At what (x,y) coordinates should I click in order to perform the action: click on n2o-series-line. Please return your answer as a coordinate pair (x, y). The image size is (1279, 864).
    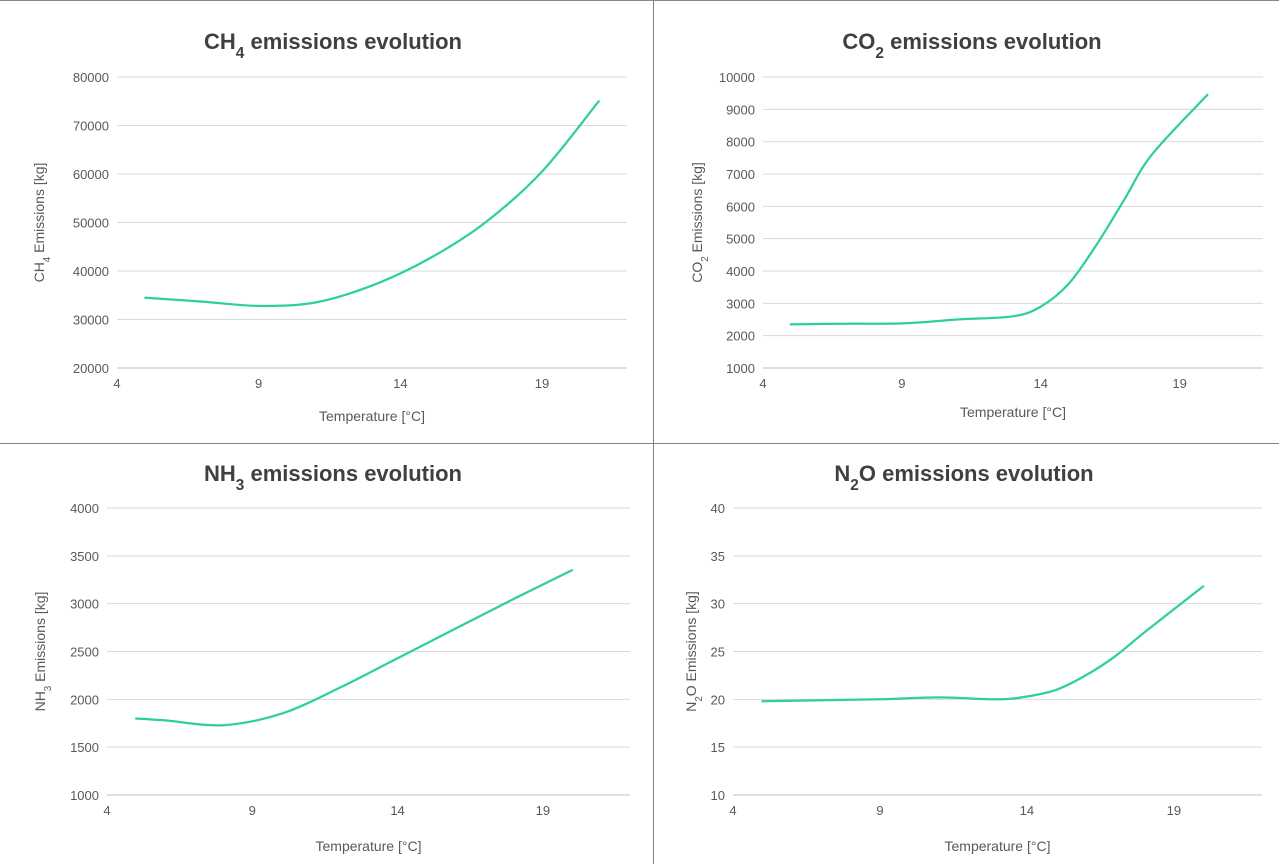
    Looking at the image, I should click on (983, 644).